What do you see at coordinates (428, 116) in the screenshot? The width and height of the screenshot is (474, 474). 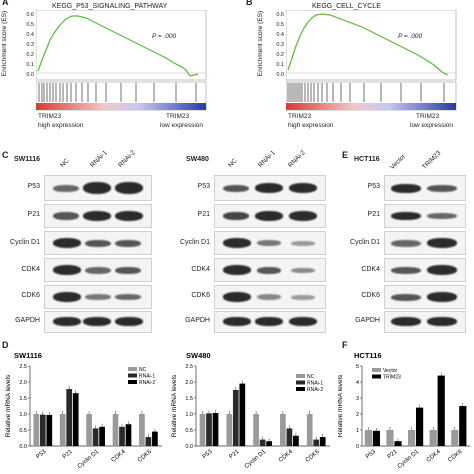 I see `panel-b-right-label: TRIM23` at bounding box center [428, 116].